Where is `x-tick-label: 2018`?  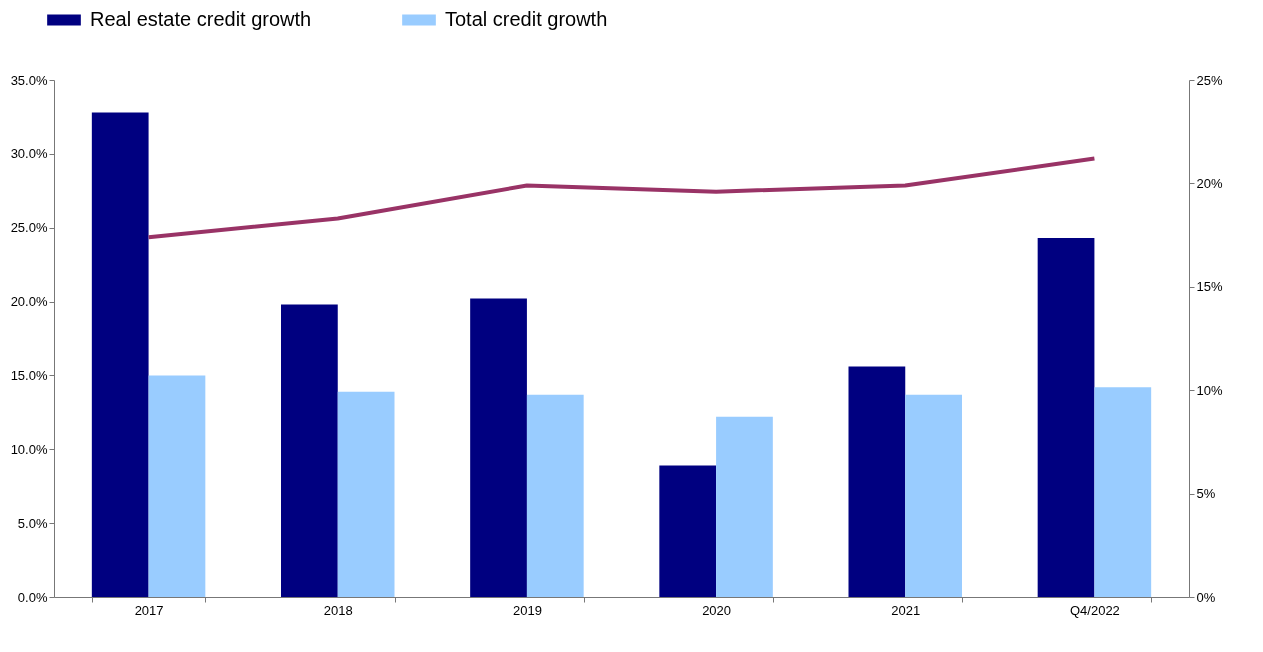 x-tick-label: 2018 is located at coordinates (338, 610).